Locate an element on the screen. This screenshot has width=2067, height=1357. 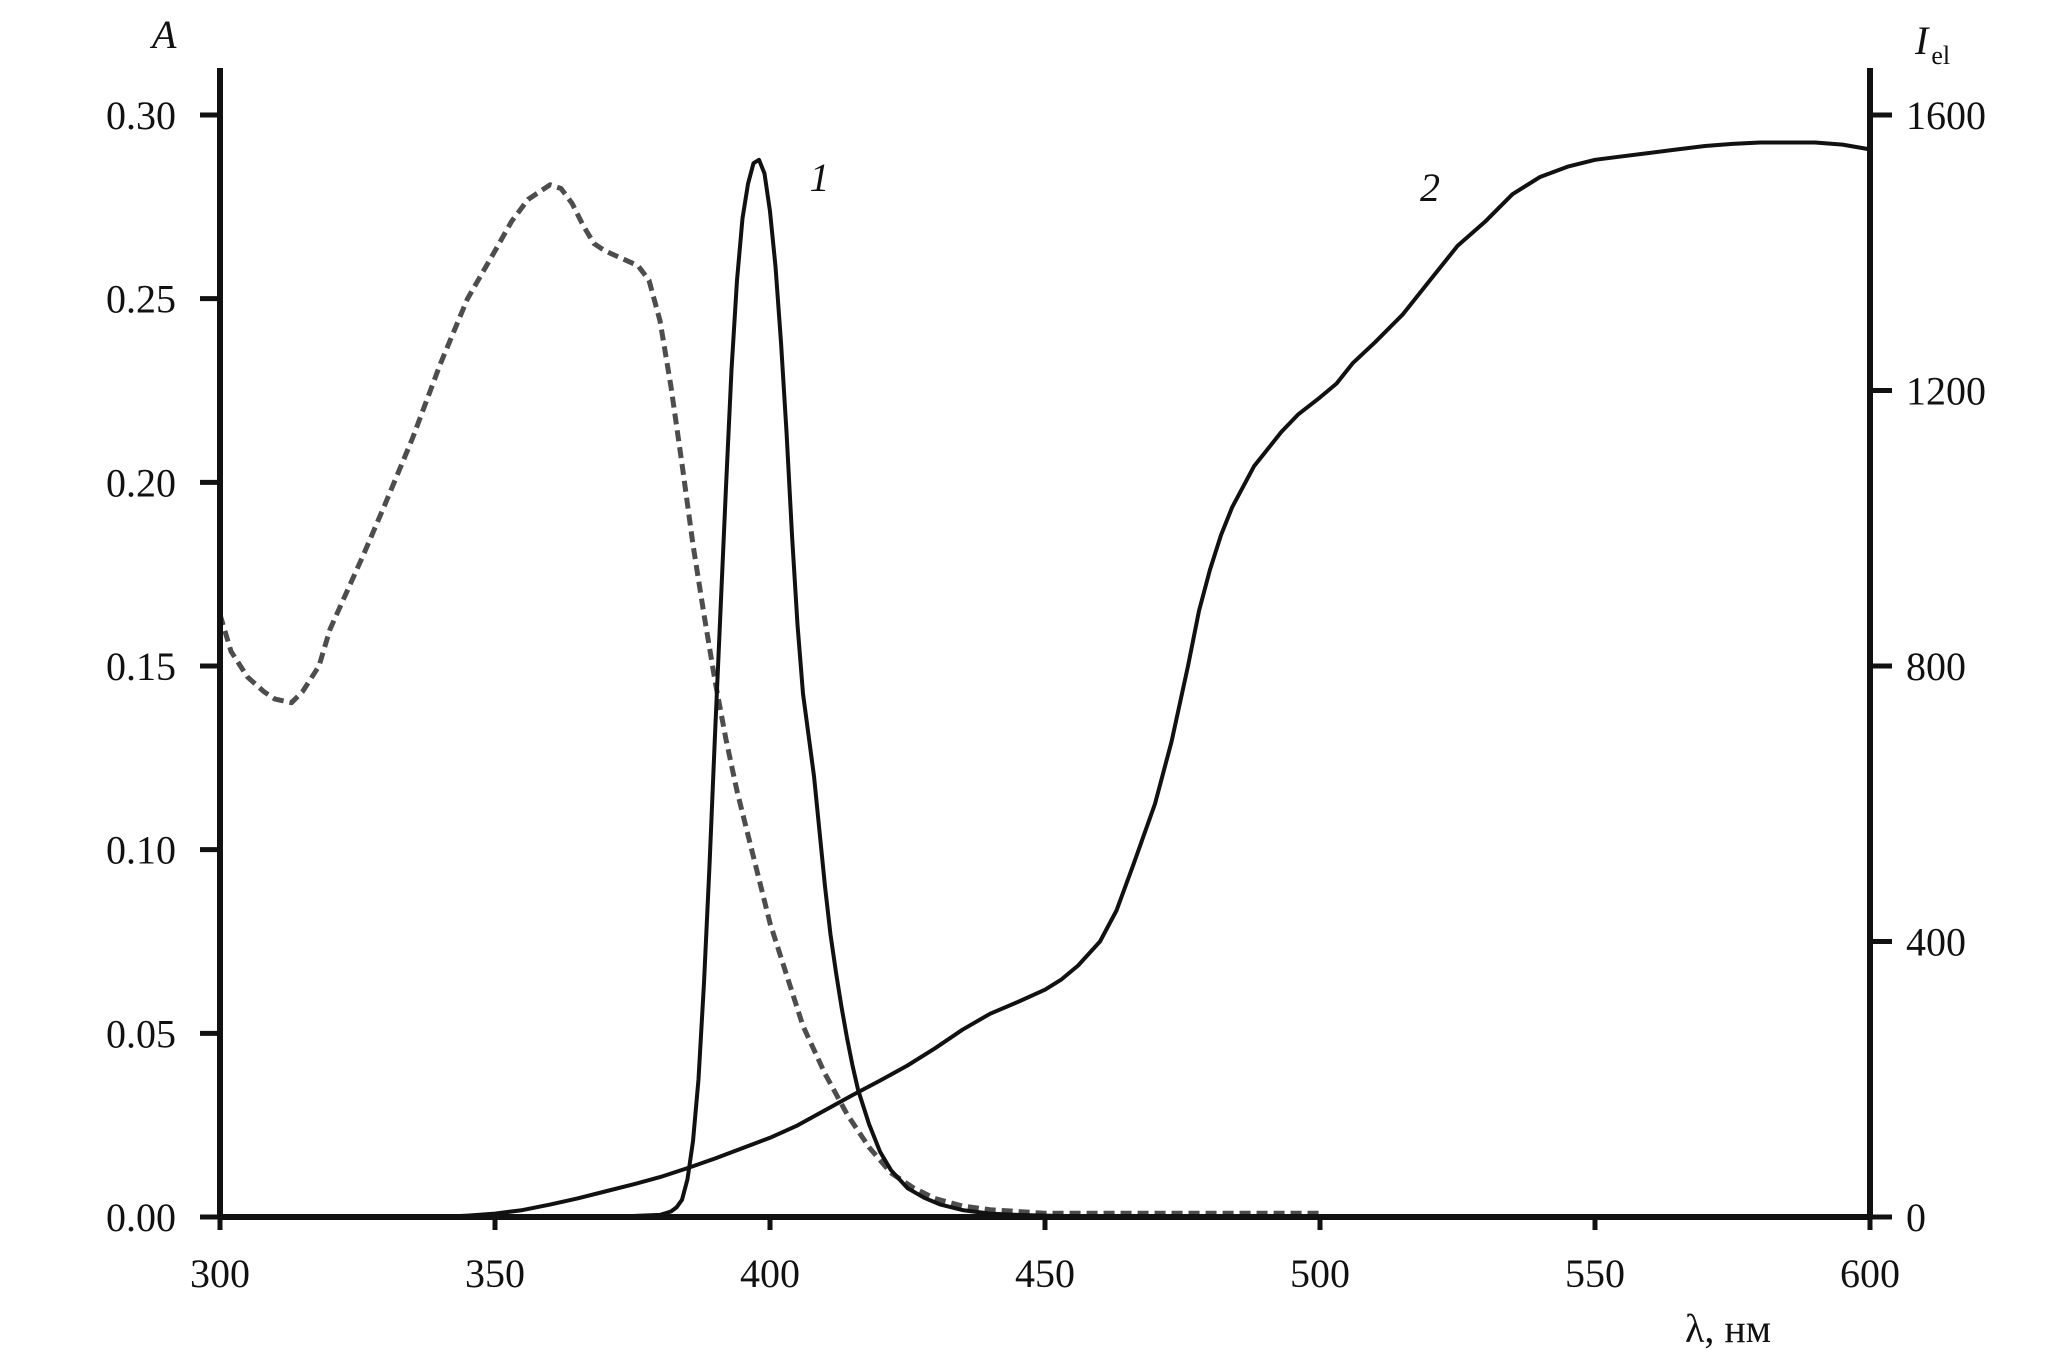
y-left-tick-label: 0.15 is located at coordinates (141, 666).